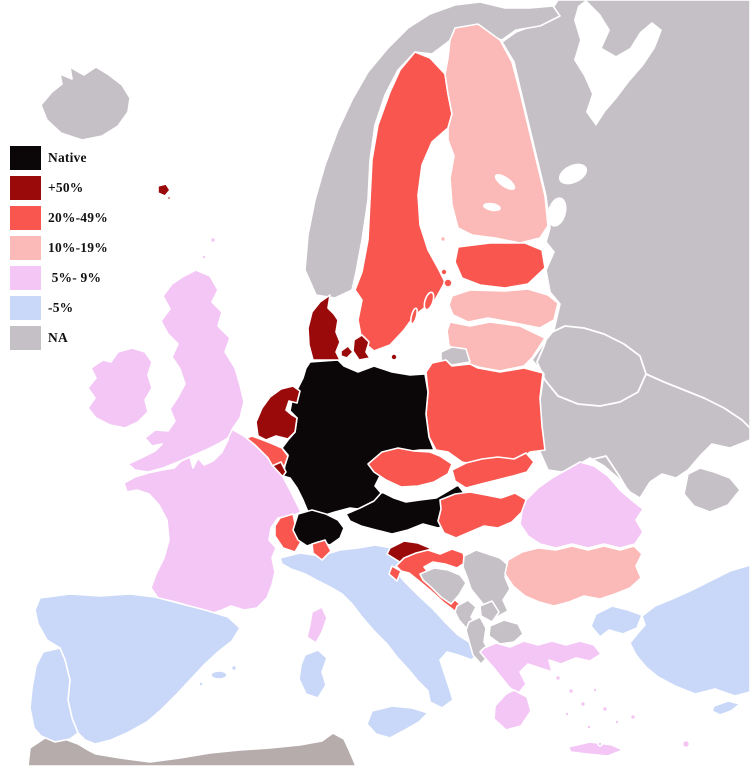 Image resolution: width=750 pixels, height=766 pixels. Describe the element at coordinates (397, 722) in the screenshot. I see `region-sicily` at that location.